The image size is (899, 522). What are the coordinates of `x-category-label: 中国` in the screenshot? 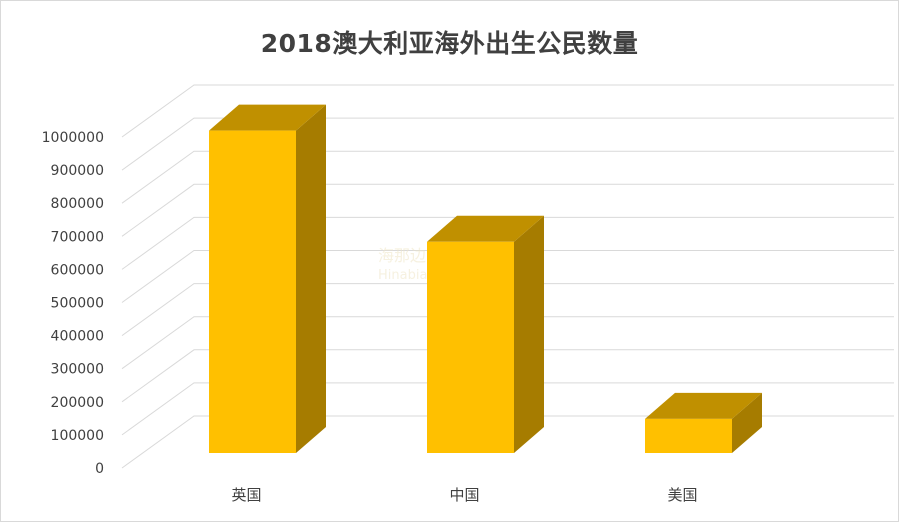 It's located at (464, 495).